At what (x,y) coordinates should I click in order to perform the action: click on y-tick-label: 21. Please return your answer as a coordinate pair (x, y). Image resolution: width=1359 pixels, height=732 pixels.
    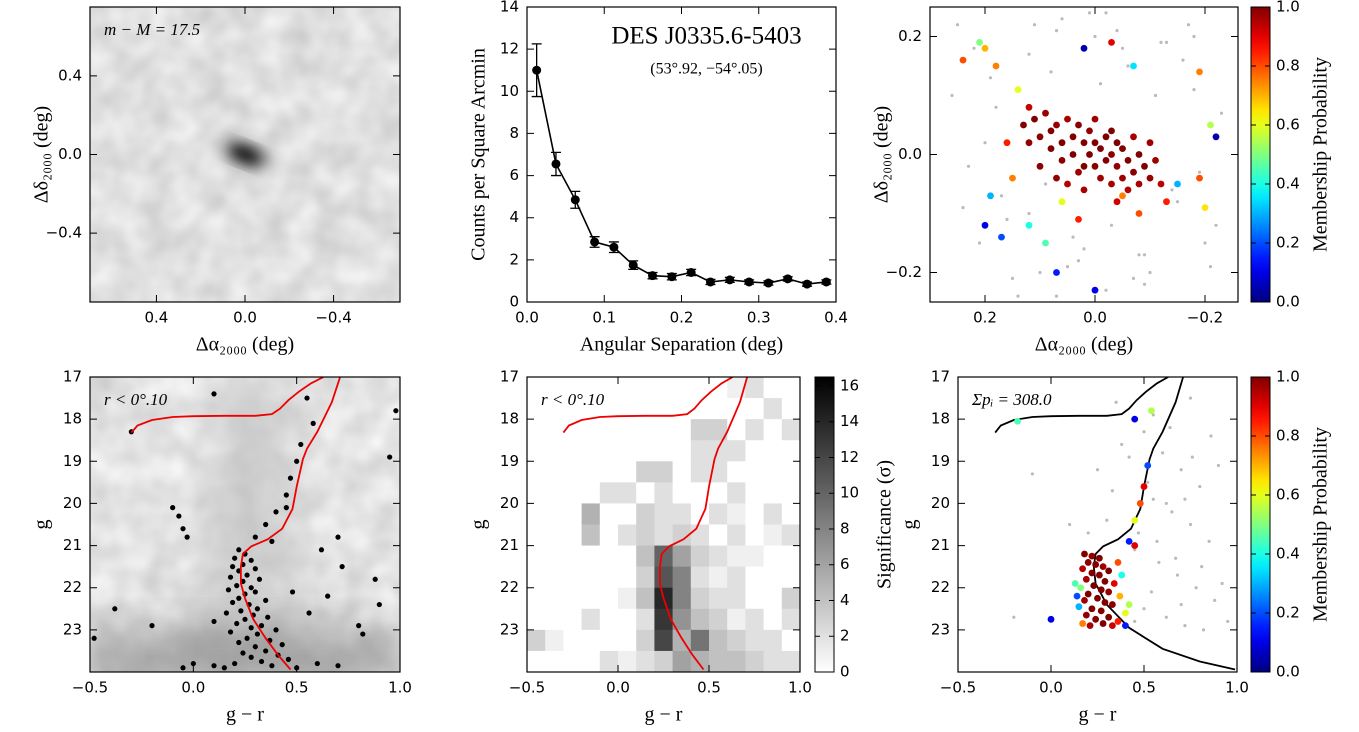
    Looking at the image, I should click on (940, 545).